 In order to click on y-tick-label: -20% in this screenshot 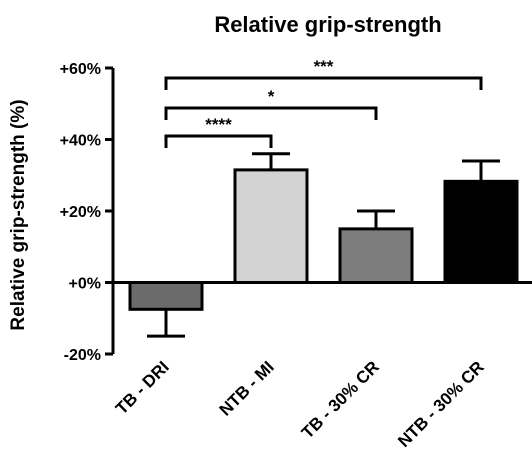, I will do `click(82, 355)`.